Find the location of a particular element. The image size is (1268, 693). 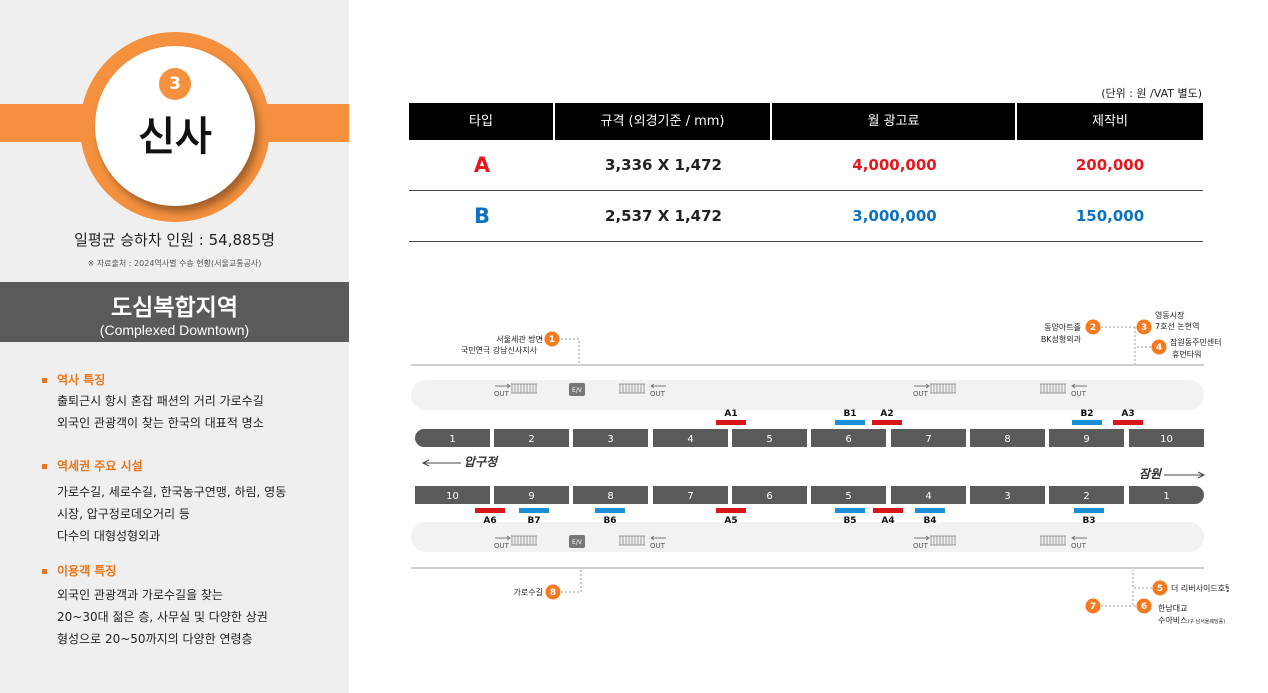

svg-text: 휴먼타워 is located at coordinates (1186, 354).